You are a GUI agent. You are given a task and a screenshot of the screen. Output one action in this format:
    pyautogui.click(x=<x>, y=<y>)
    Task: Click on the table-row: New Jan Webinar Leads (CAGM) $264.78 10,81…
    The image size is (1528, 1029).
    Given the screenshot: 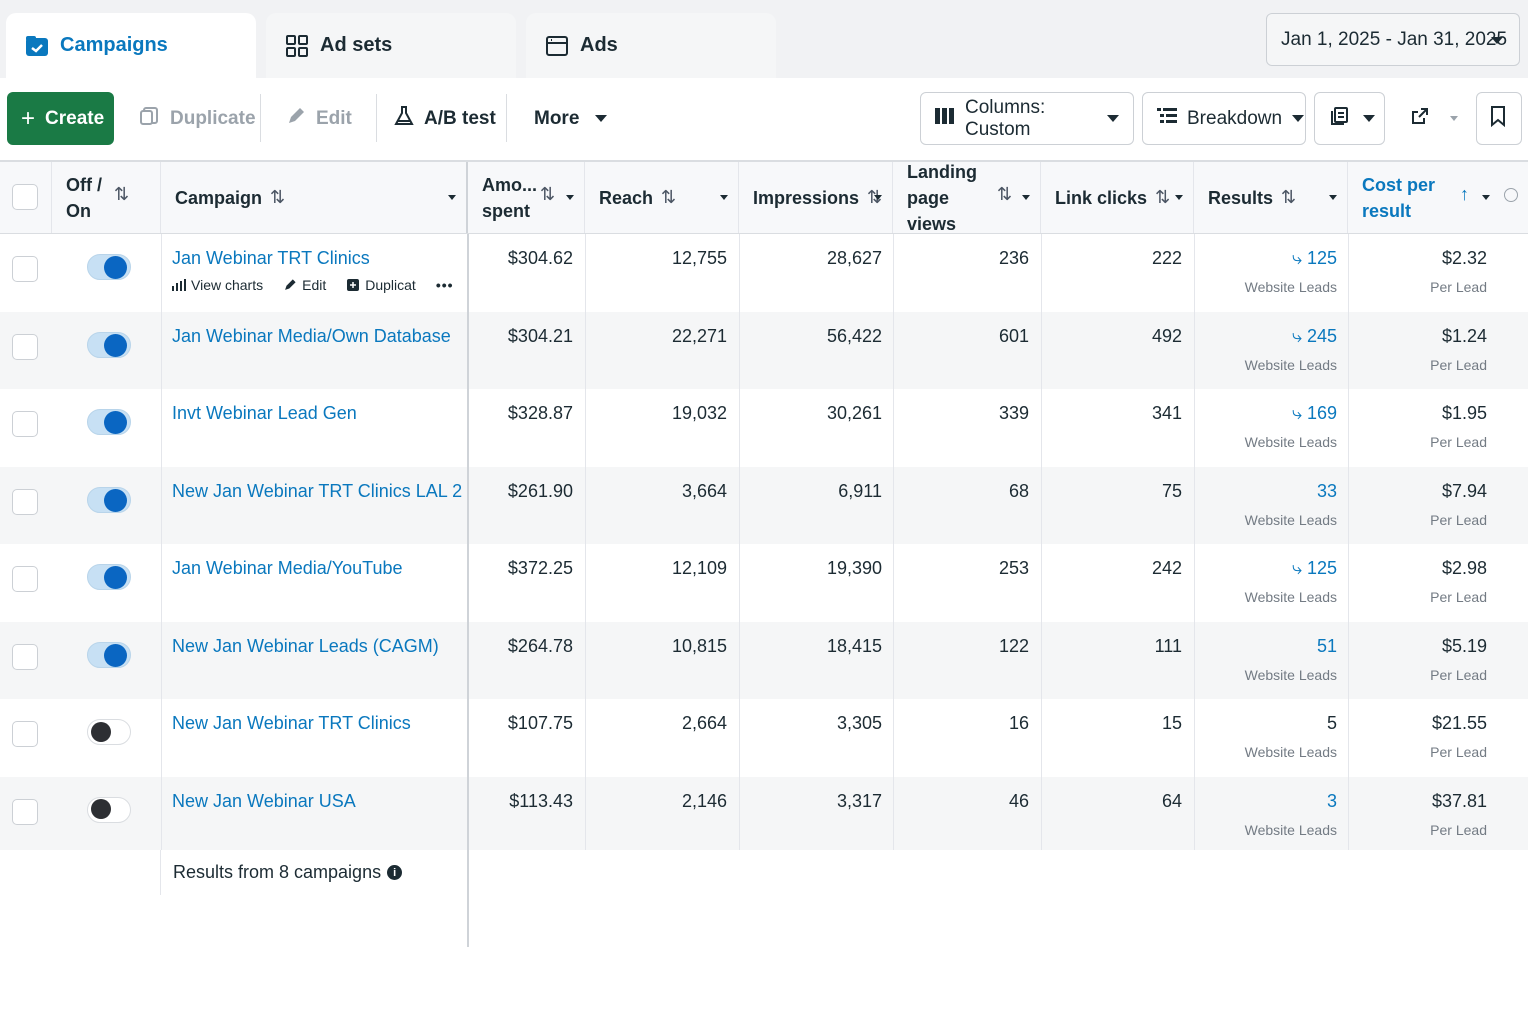 What is the action you would take?
    pyautogui.click(x=764, y=660)
    